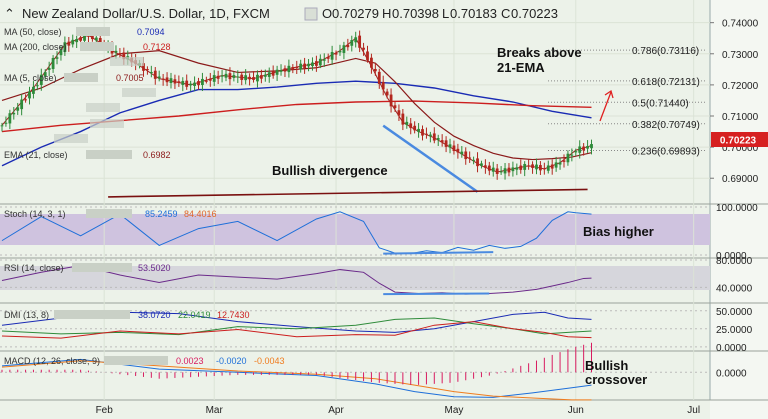 The height and width of the screenshot is (419, 768). What do you see at coordinates (33, 32) in the screenshot?
I see `overlay-ma50-label: MA (50, close)` at bounding box center [33, 32].